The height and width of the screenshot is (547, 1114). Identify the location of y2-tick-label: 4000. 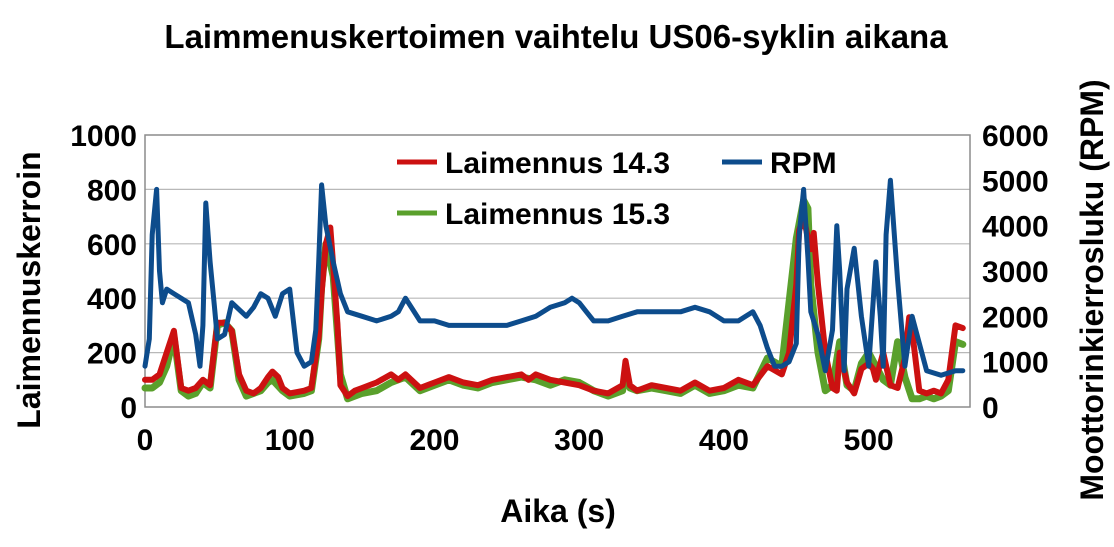
(1015, 227).